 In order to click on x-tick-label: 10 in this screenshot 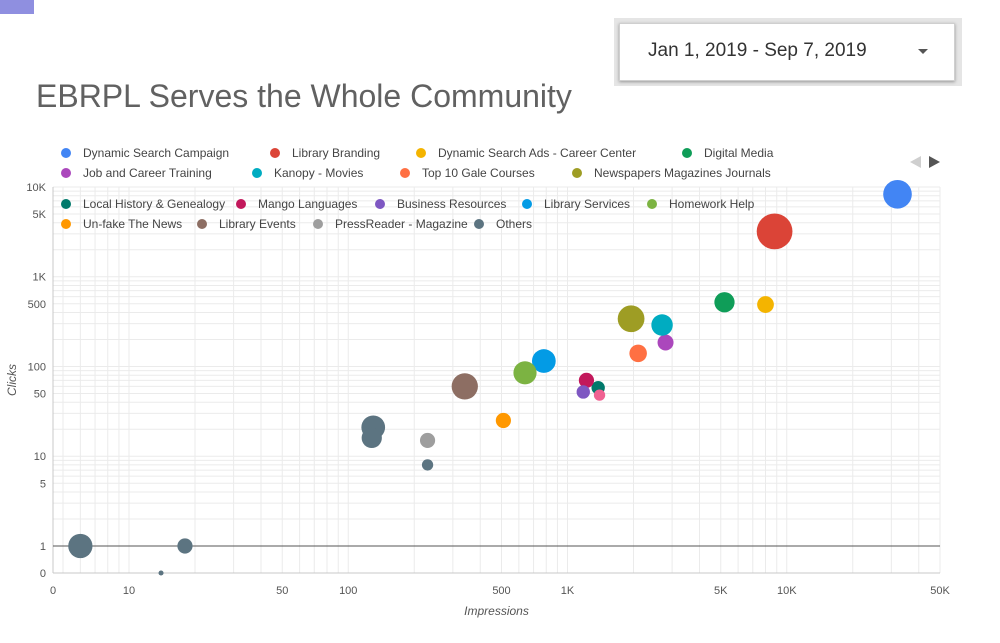, I will do `click(129, 591)`.